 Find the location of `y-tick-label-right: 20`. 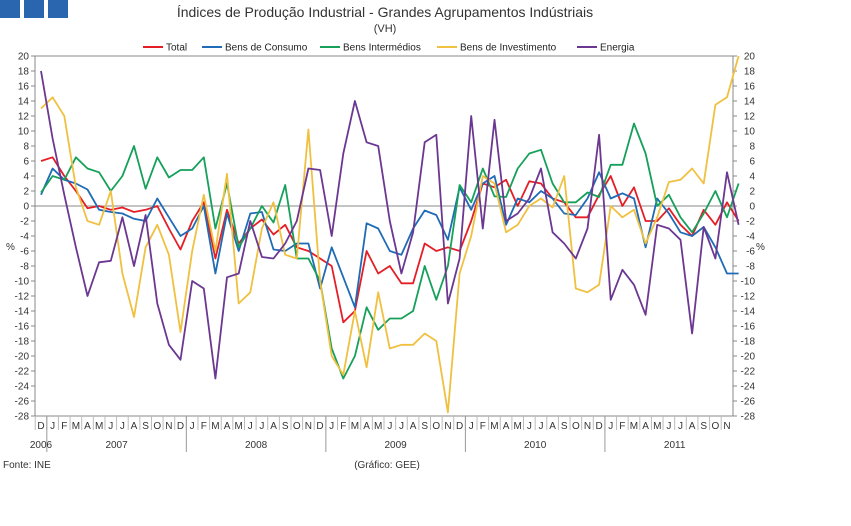

y-tick-label-right: 20 is located at coordinates (750, 57).